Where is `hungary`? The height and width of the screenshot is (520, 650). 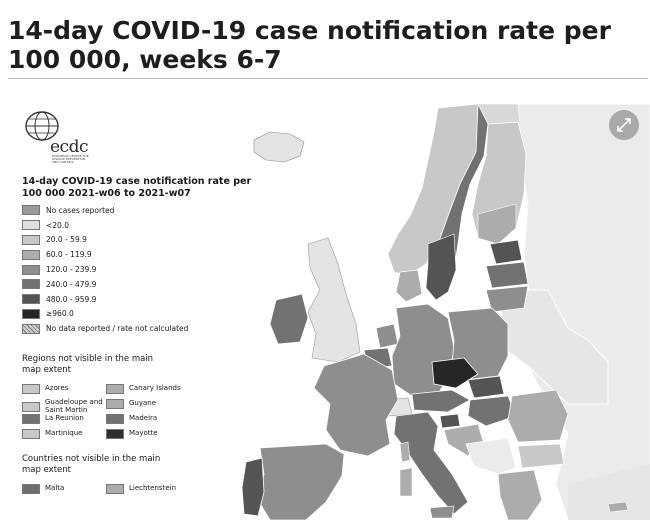 hungary is located at coordinates (492, 411).